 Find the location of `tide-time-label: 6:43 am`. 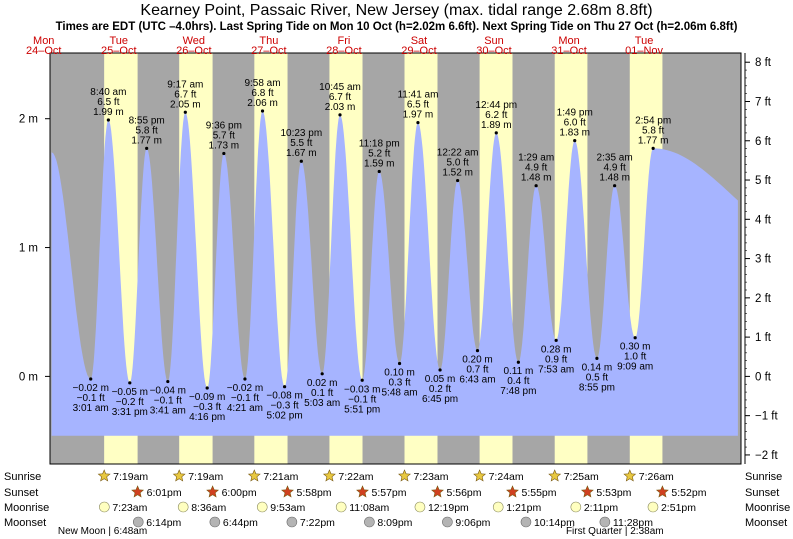

tide-time-label: 6:43 am is located at coordinates (477, 380).